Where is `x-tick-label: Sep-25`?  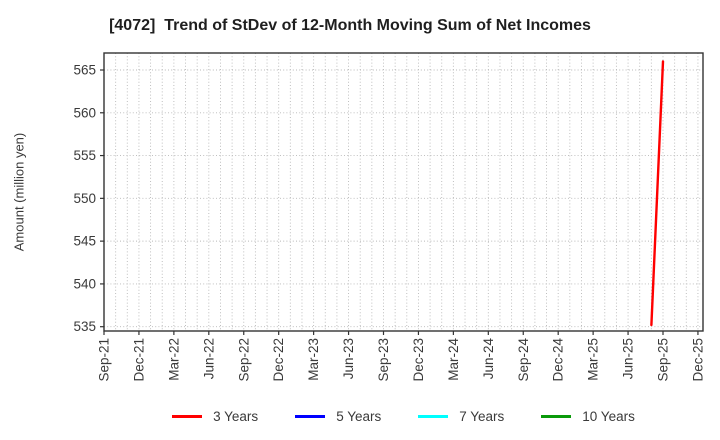 x-tick-label: Sep-25 is located at coordinates (663, 360).